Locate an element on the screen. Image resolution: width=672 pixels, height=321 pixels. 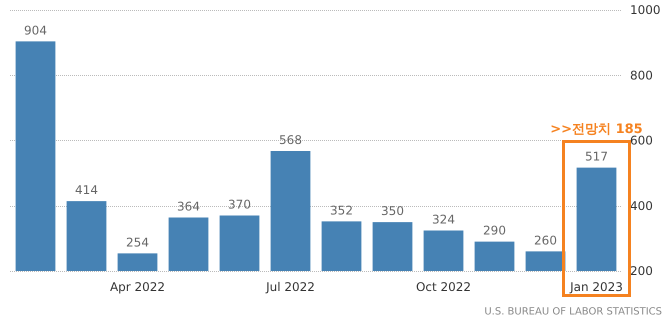
x-tick-label: Jan 2023 is located at coordinates (596, 287).